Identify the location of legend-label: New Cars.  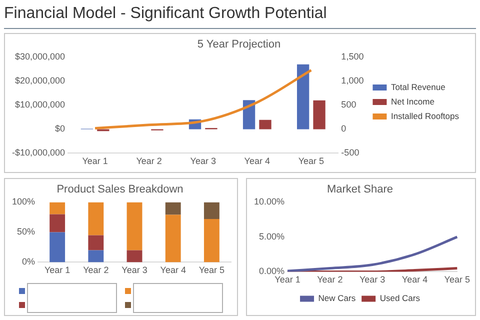
(337, 298).